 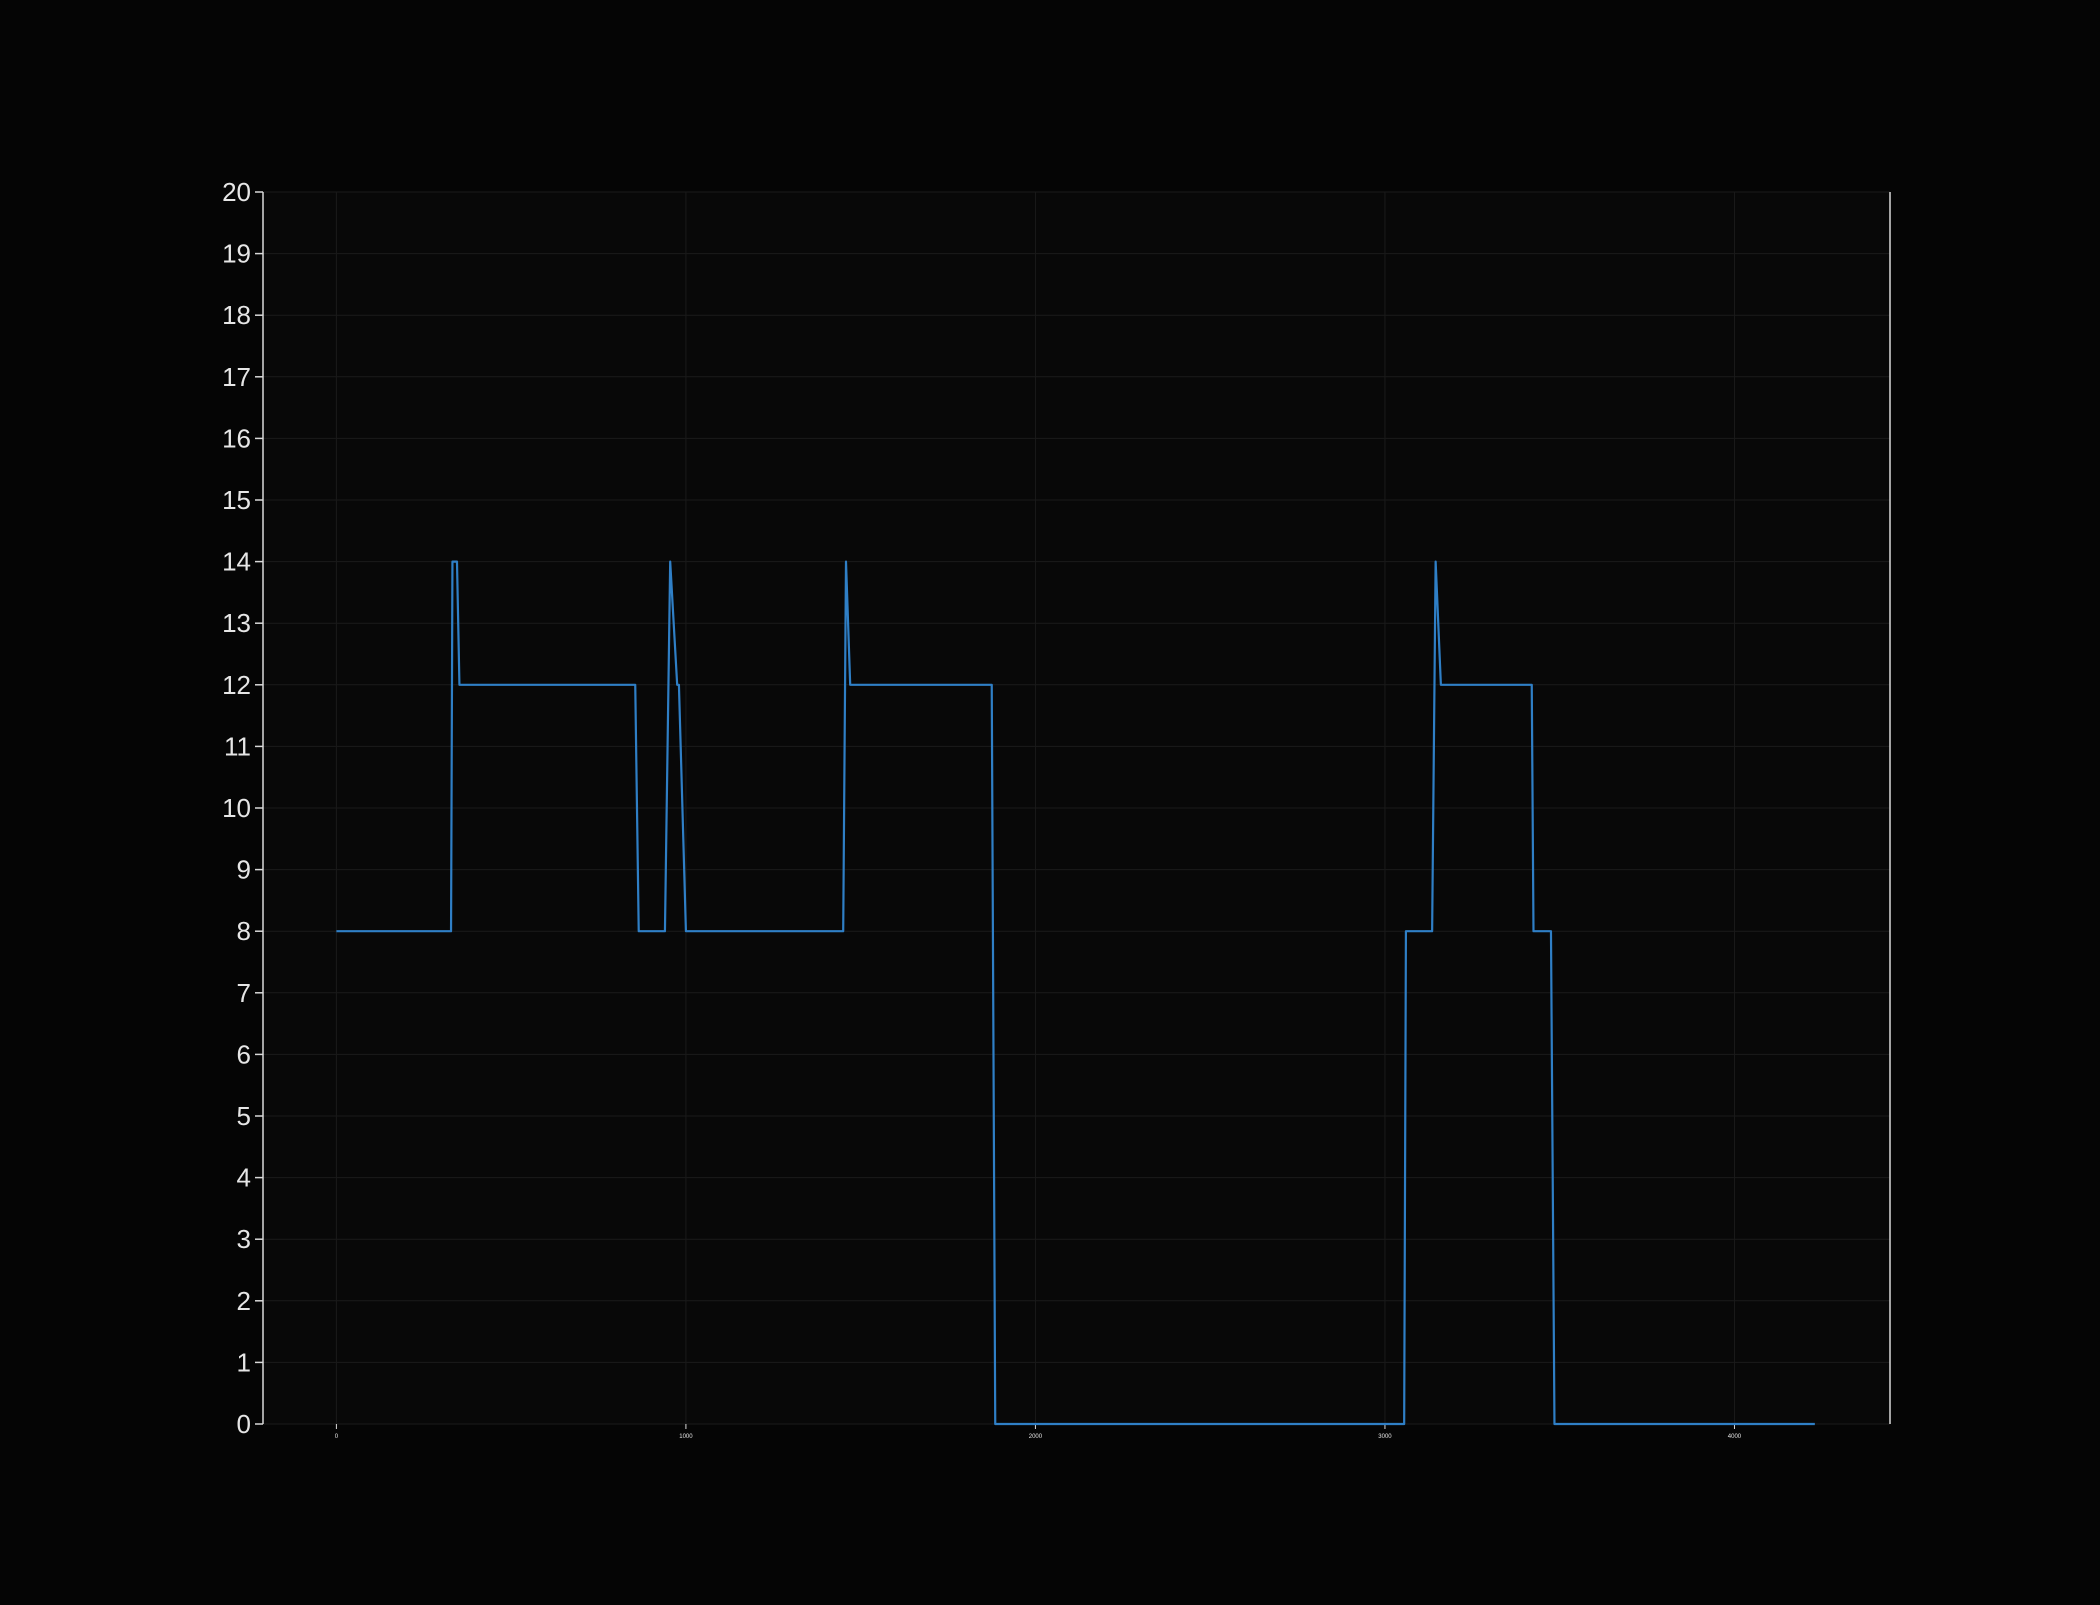 I want to click on y-tick-label-4: 4, so click(x=244, y=1178).